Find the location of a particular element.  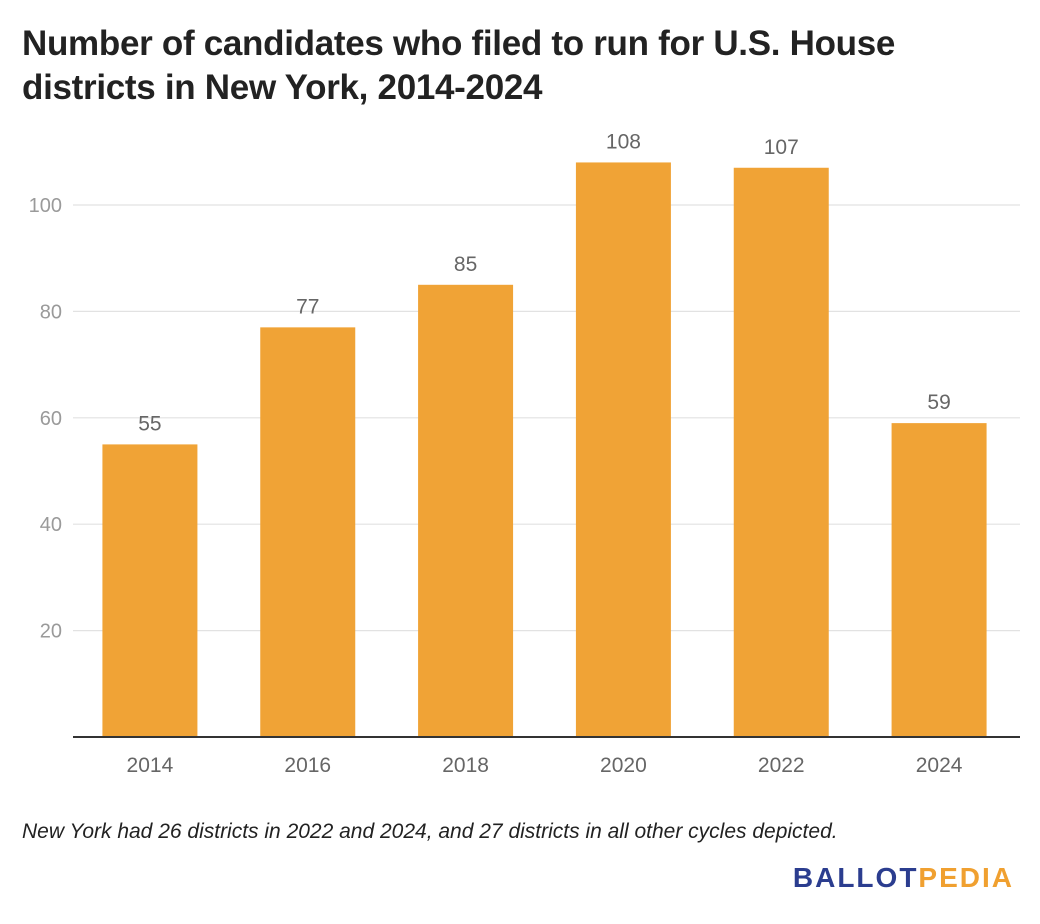

y-tick-label: 60 is located at coordinates (51, 419).